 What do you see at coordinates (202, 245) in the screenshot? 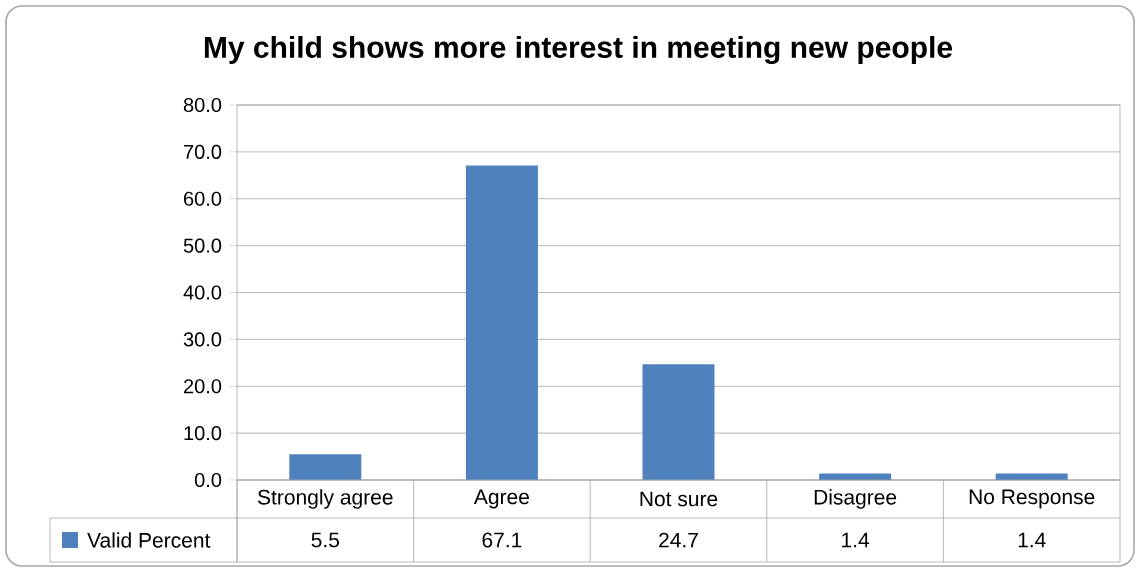
I see `y-tick-label: 50.0` at bounding box center [202, 245].